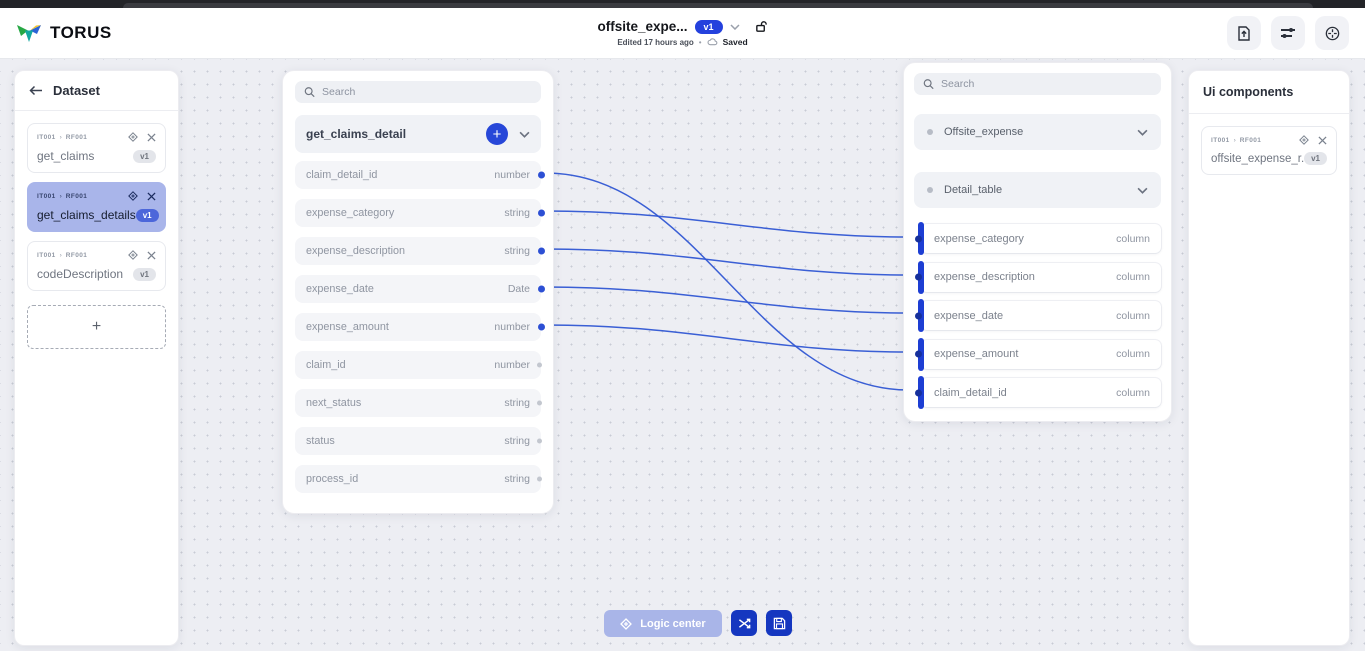 This screenshot has width=1365, height=651. Describe the element at coordinates (96, 148) in the screenshot. I see `dataset-card-get-claims: IT001 › RF001 get_claims v1` at that location.